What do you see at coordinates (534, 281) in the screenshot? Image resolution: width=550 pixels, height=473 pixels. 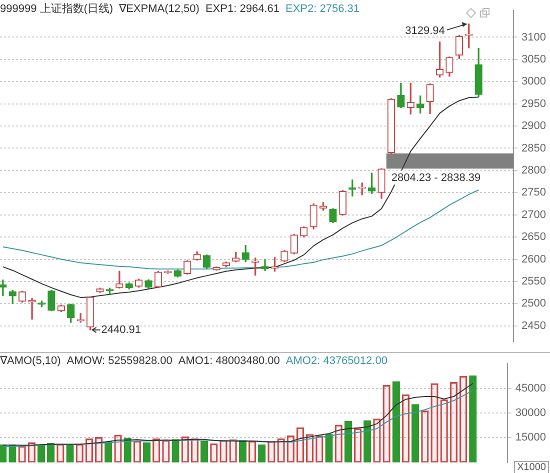 I see `y-tick-label: 2550` at bounding box center [534, 281].